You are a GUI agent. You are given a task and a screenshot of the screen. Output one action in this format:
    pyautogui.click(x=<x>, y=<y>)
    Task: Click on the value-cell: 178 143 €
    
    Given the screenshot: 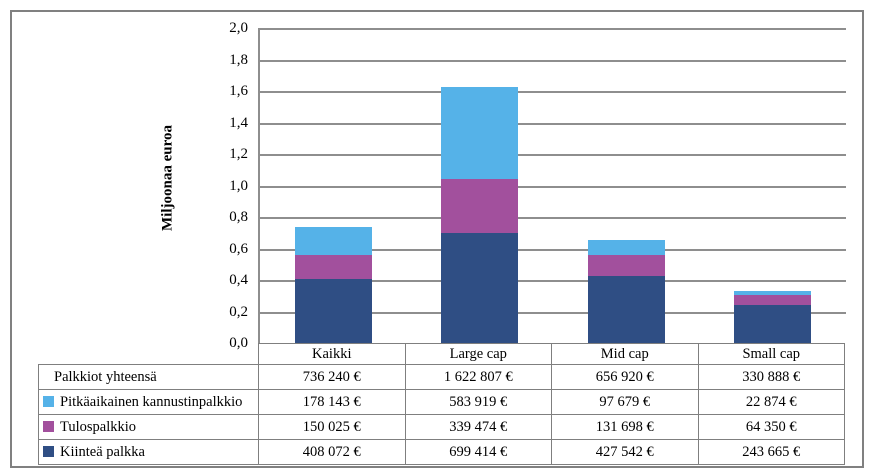 What is the action you would take?
    pyautogui.click(x=332, y=402)
    